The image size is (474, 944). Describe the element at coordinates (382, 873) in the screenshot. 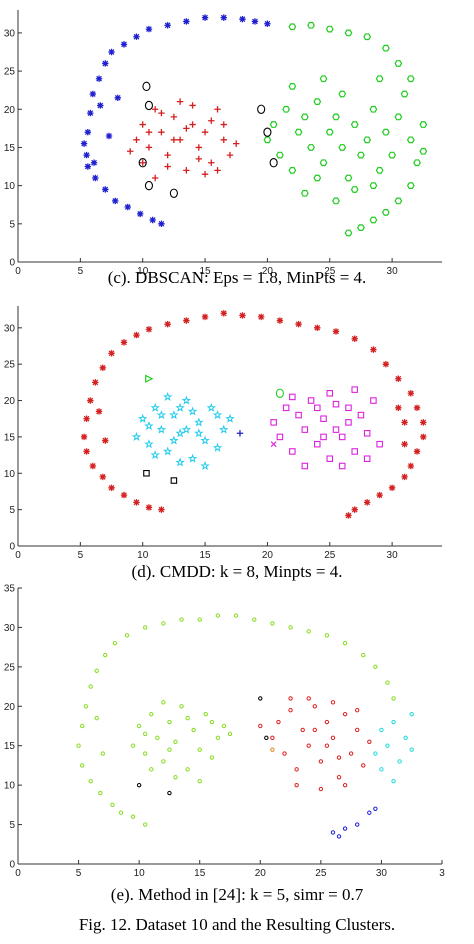

I see `x-tick-label: 30` at that location.